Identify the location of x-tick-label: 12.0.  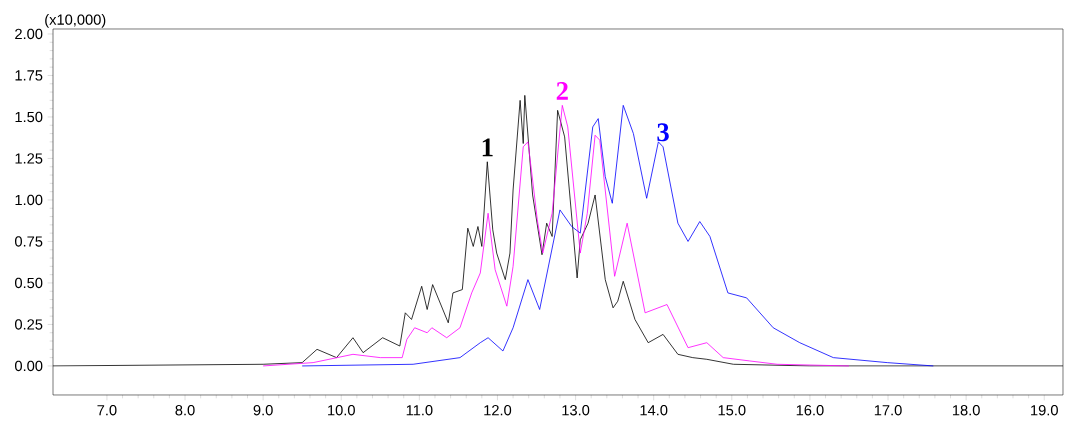
(498, 410).